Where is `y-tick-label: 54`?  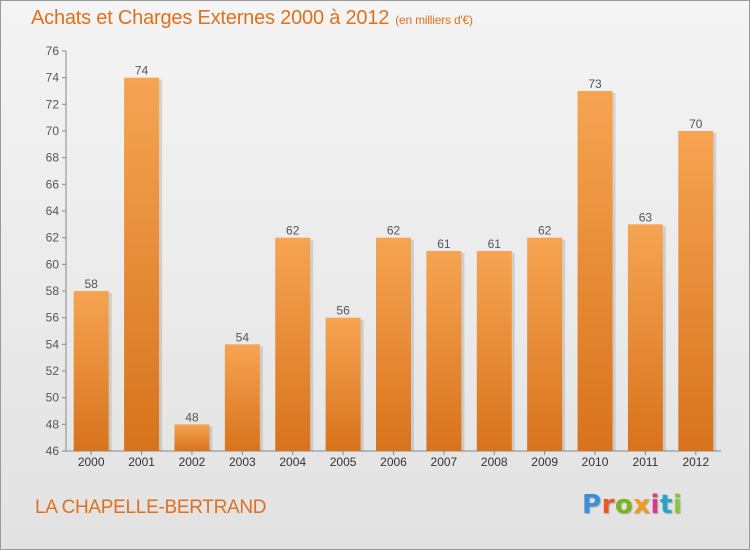 y-tick-label: 54 is located at coordinates (53, 344).